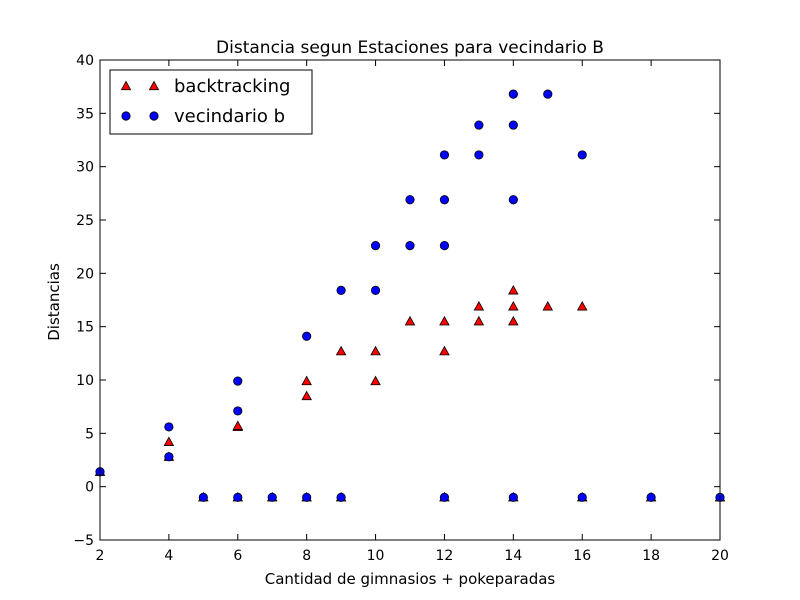 The height and width of the screenshot is (600, 800). I want to click on y-tick-label: −5, so click(83, 541).